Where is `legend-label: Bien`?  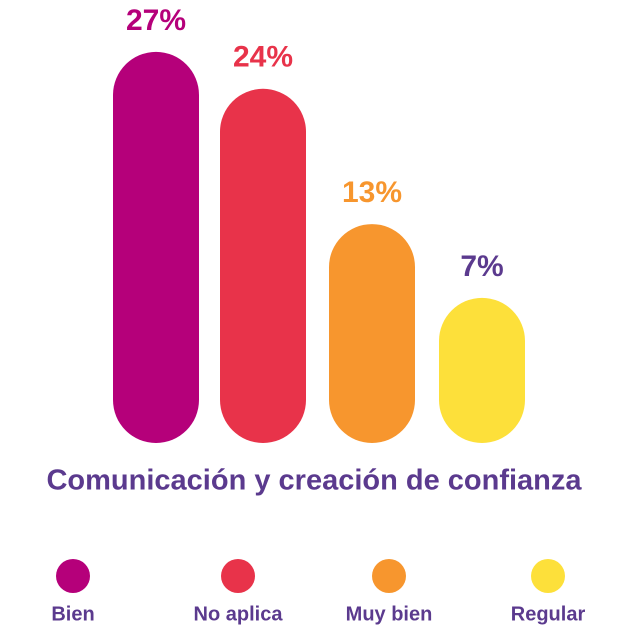 legend-label: Bien is located at coordinates (72, 614).